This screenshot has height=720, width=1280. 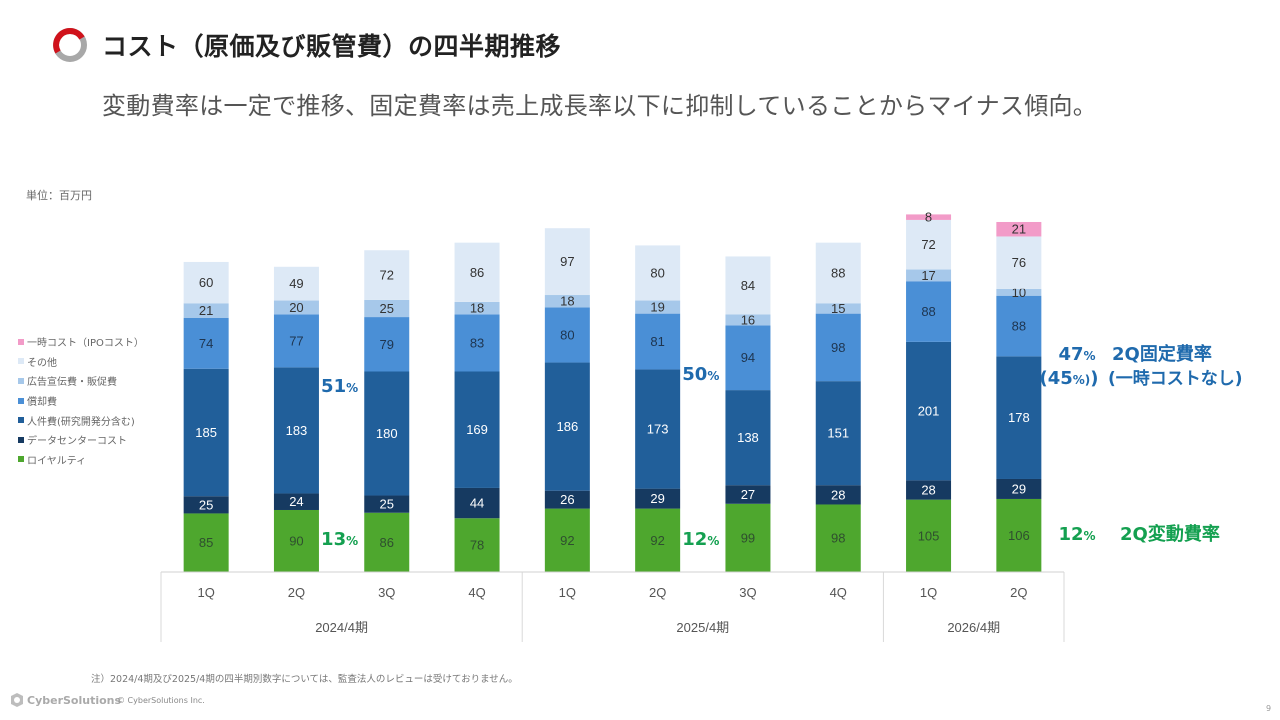 What do you see at coordinates (81, 381) in the screenshot?
I see `legend-item: 広告宣伝費・販促費` at bounding box center [81, 381].